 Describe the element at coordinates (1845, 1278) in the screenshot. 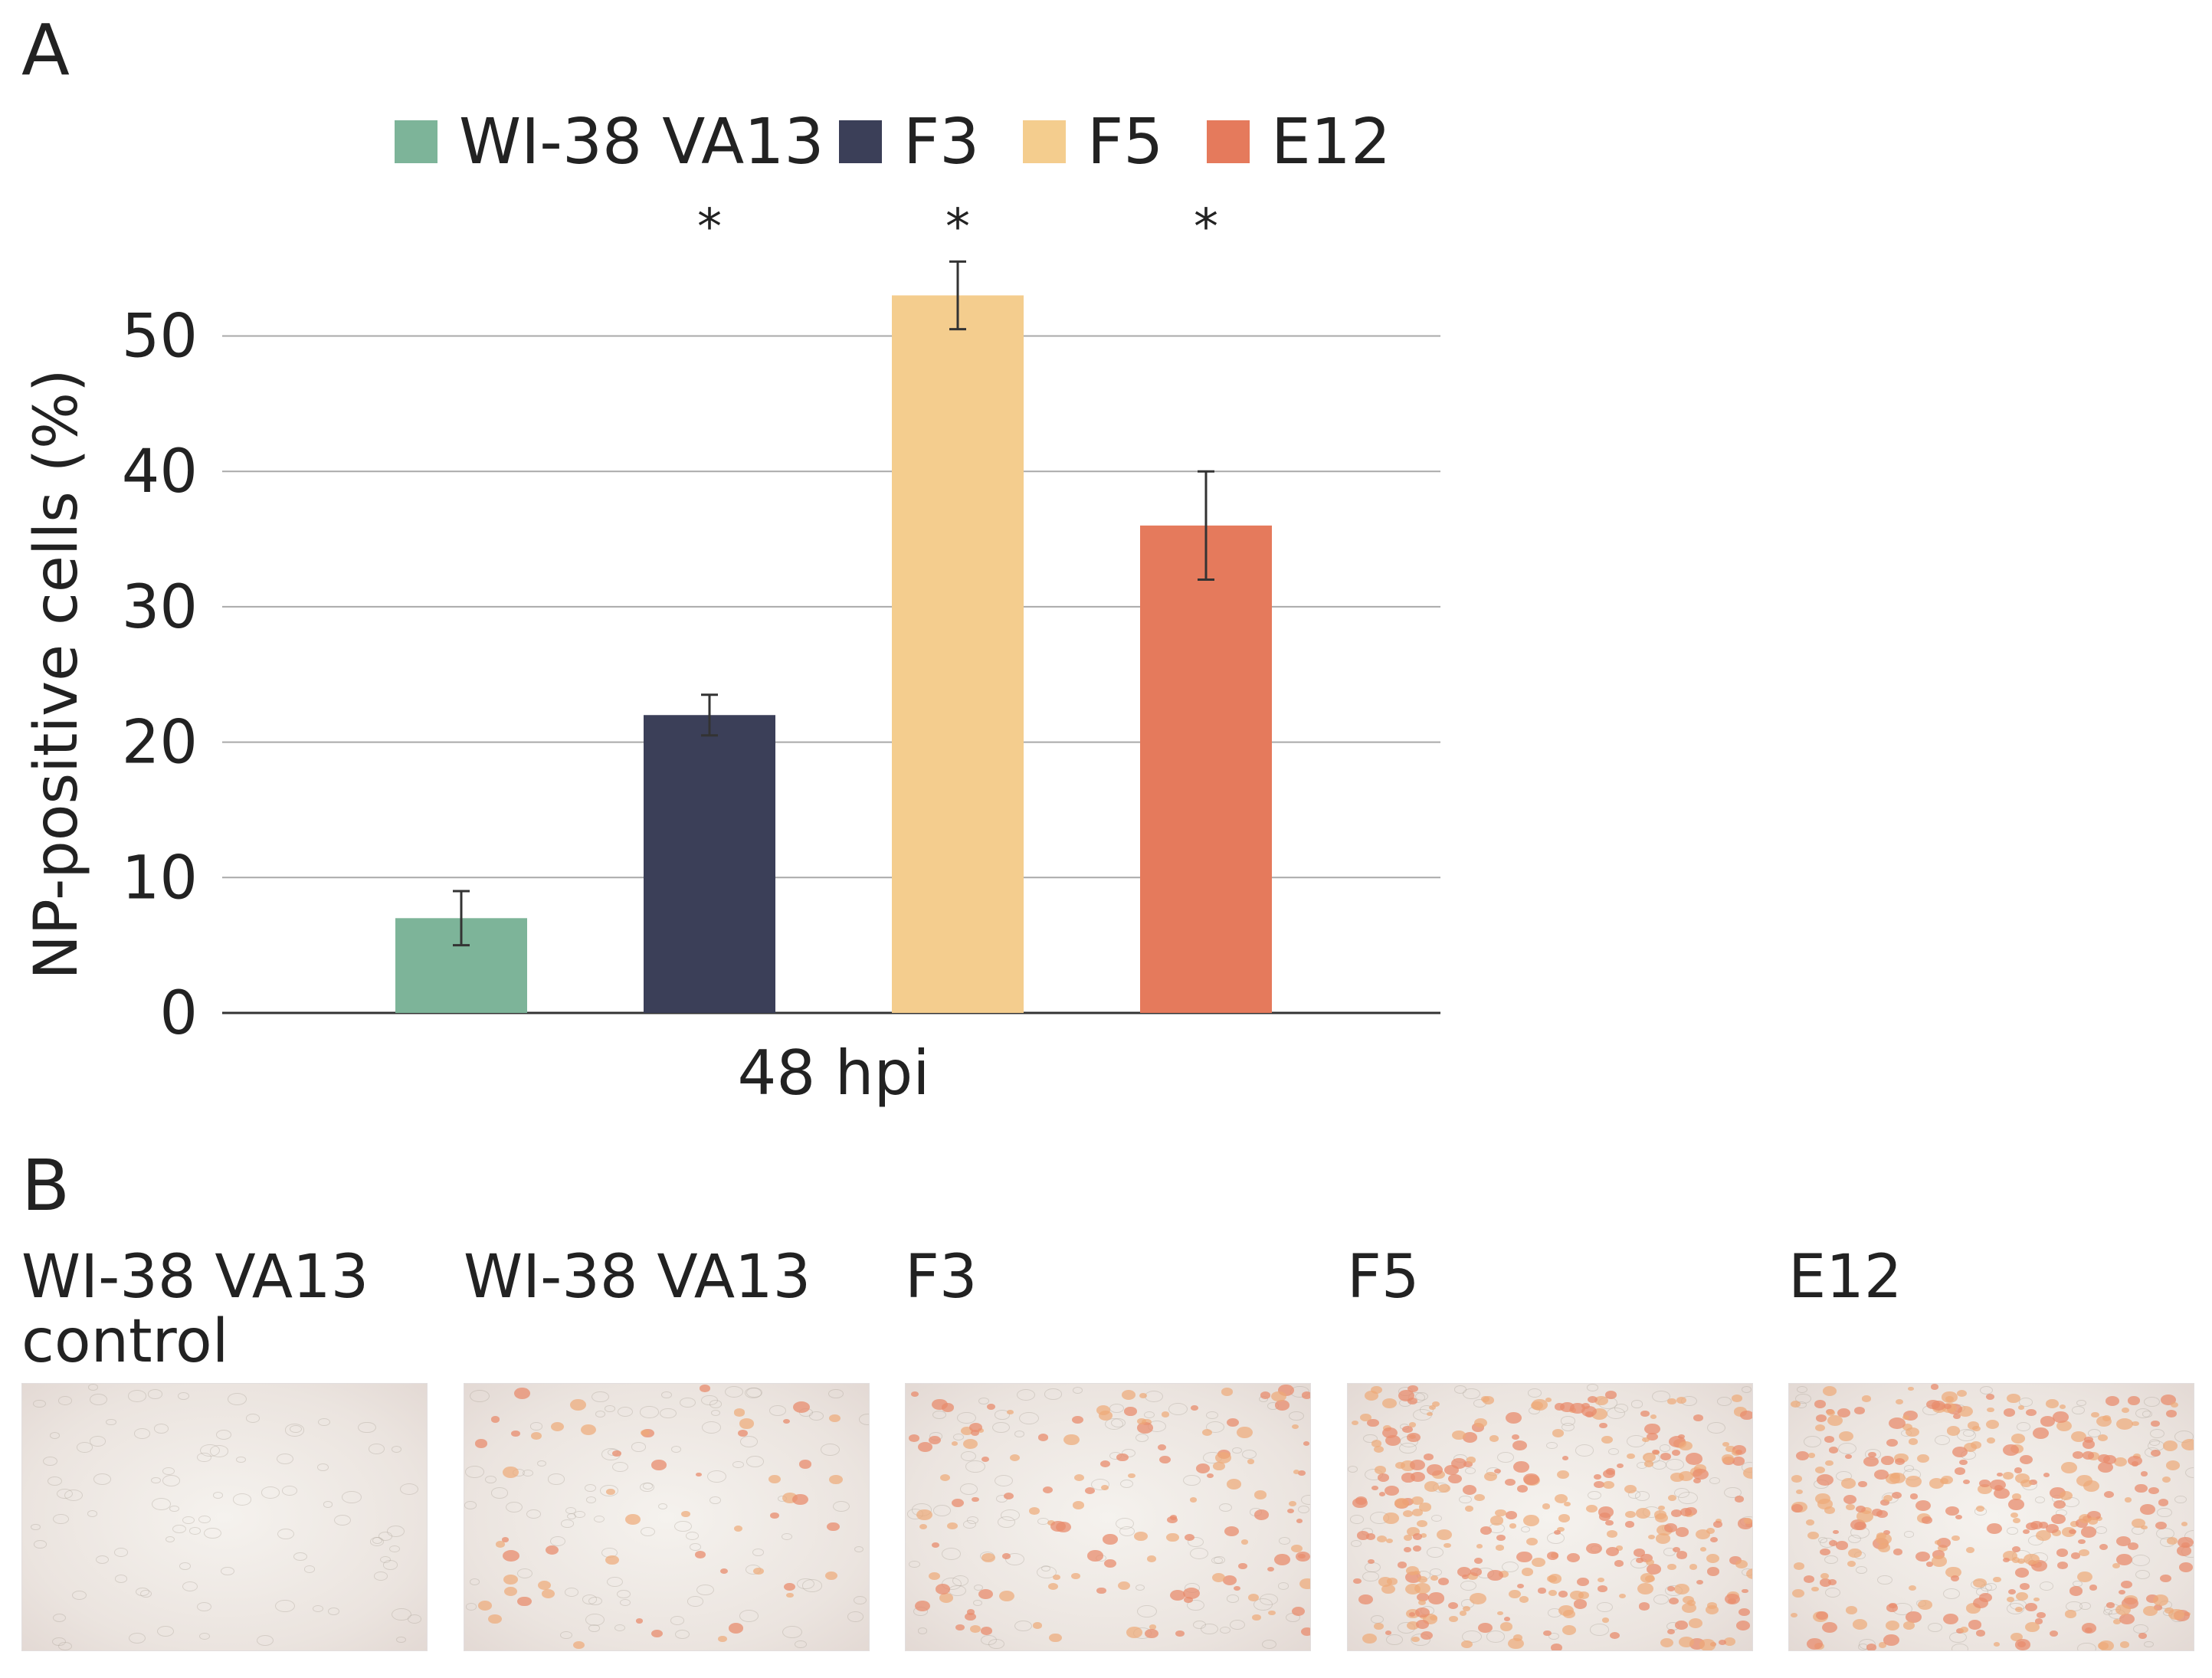

I see `photo-label: E12` at that location.